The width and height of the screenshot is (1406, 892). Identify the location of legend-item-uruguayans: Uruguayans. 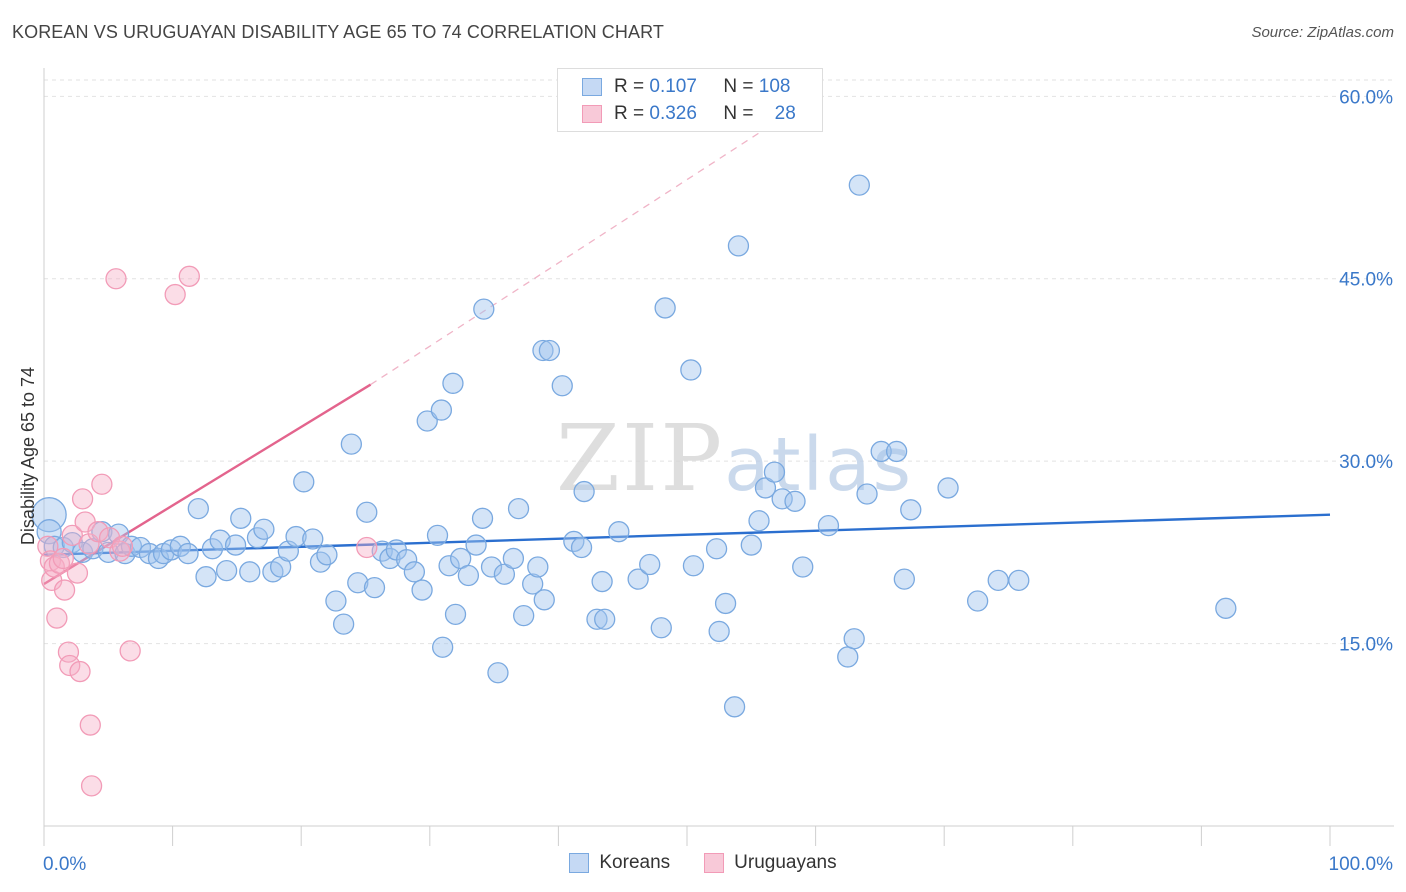
(770, 863).